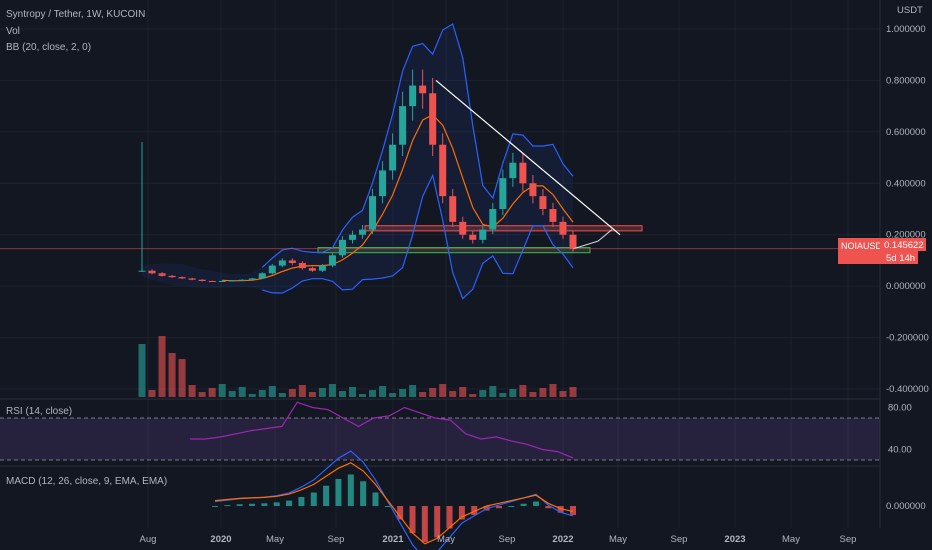 Image resolution: width=932 pixels, height=550 pixels. I want to click on volume-legend: Vol, so click(13, 31).